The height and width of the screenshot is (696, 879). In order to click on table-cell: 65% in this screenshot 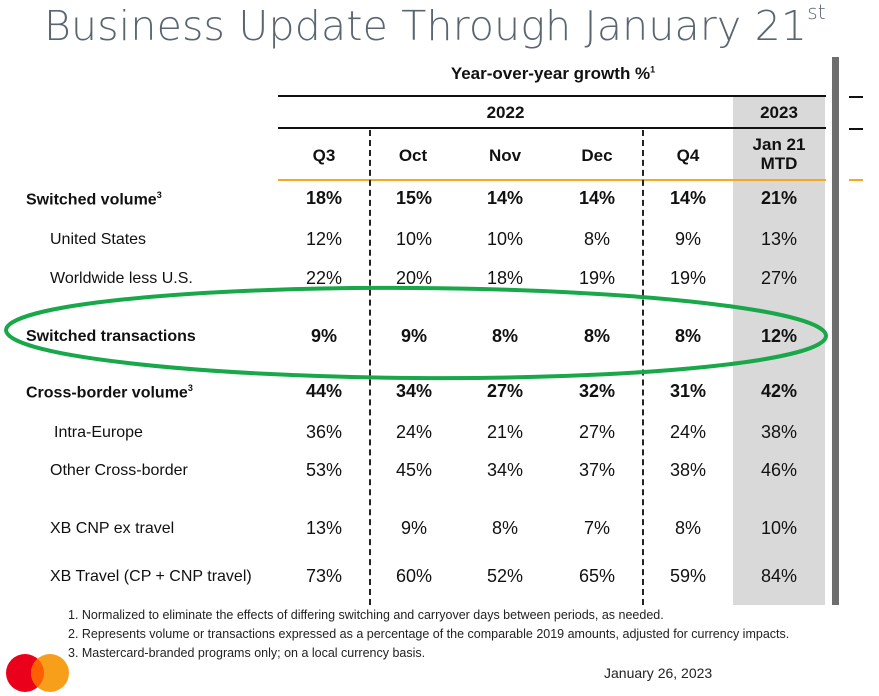, I will do `click(597, 576)`.